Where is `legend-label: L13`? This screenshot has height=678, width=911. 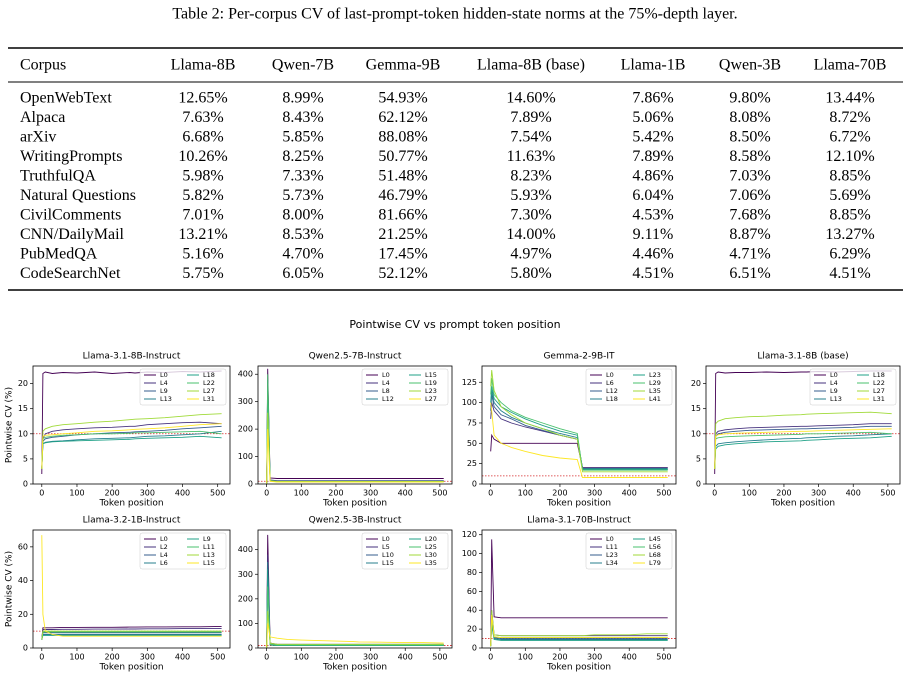 legend-label: L13 is located at coordinates (836, 399).